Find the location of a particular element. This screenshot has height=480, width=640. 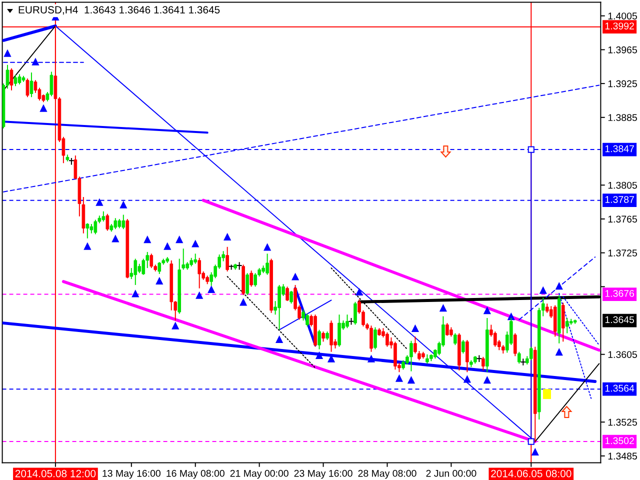

y-tick-label: 1.3965 is located at coordinates (622, 50).